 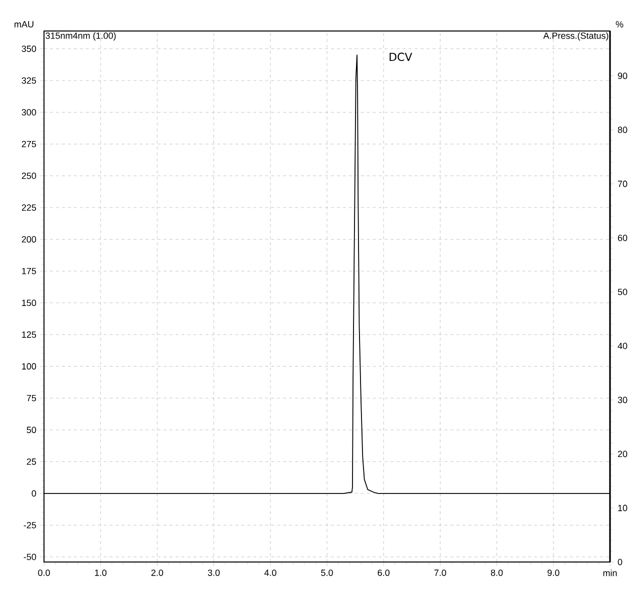 I want to click on y2-tick-label: 0, so click(x=620, y=562).